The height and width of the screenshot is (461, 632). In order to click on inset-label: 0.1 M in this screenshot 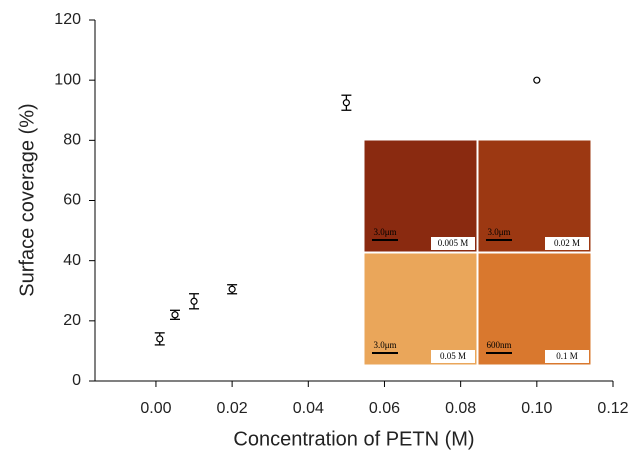, I will do `click(567, 356)`.